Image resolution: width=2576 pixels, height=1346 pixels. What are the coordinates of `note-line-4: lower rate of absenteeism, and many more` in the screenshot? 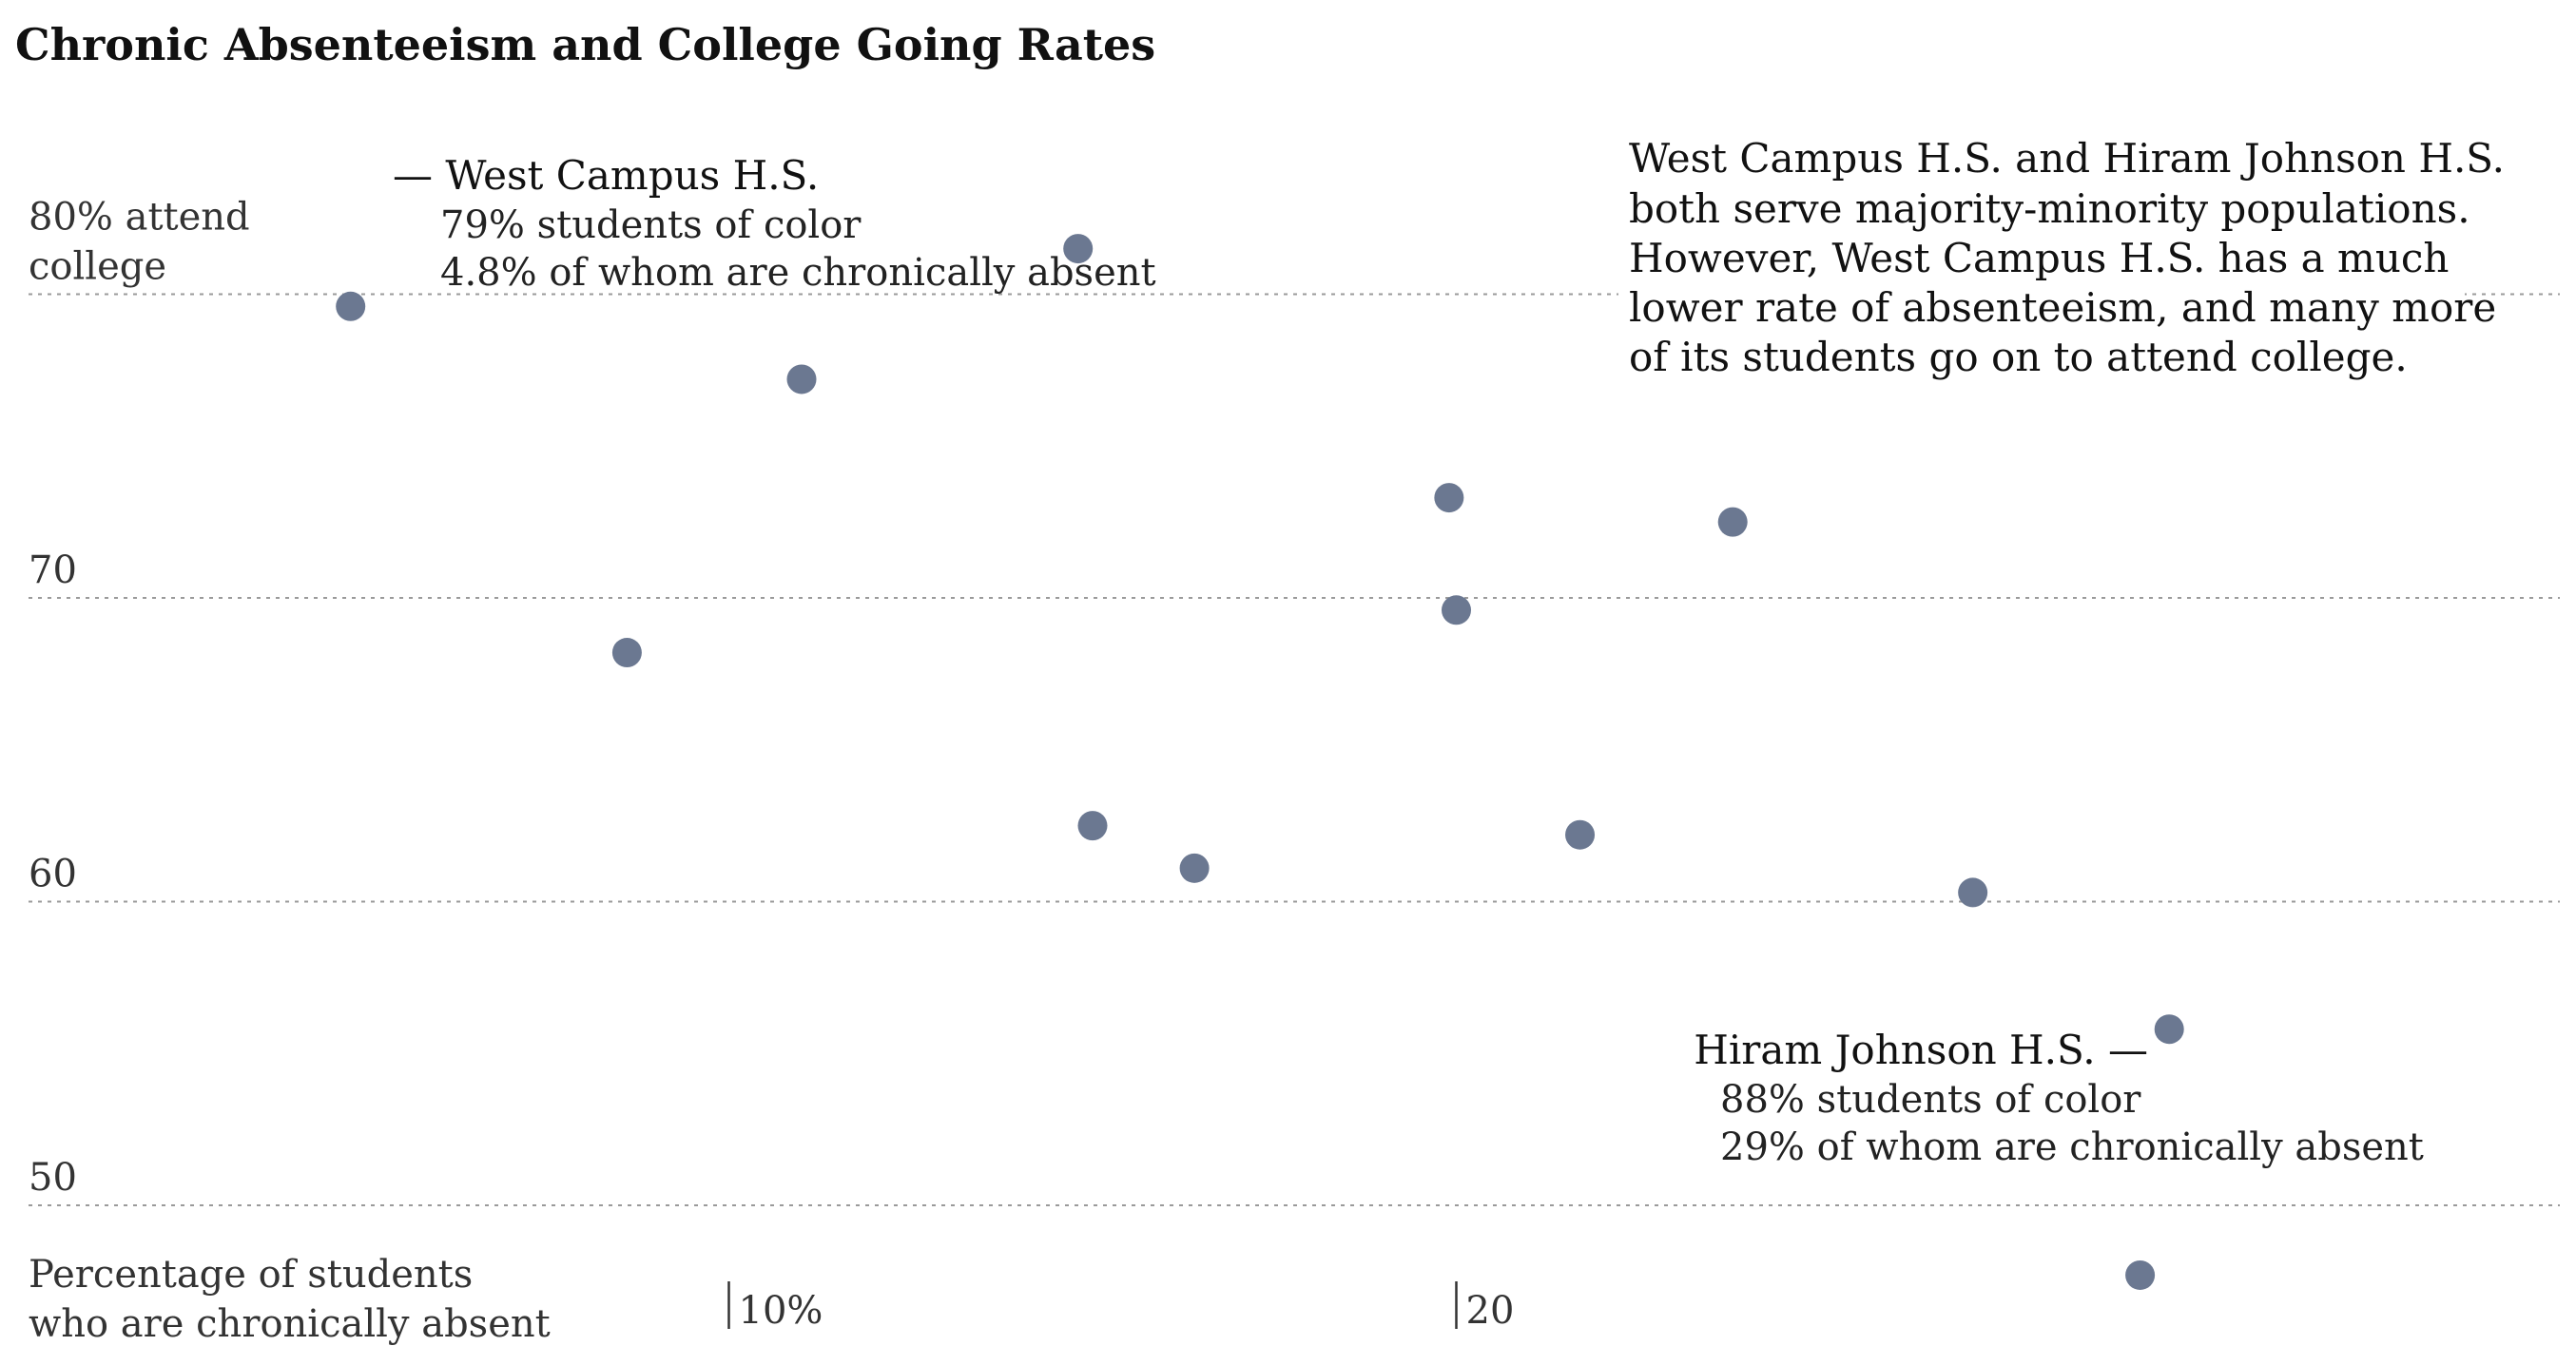 It's located at (2062, 308).